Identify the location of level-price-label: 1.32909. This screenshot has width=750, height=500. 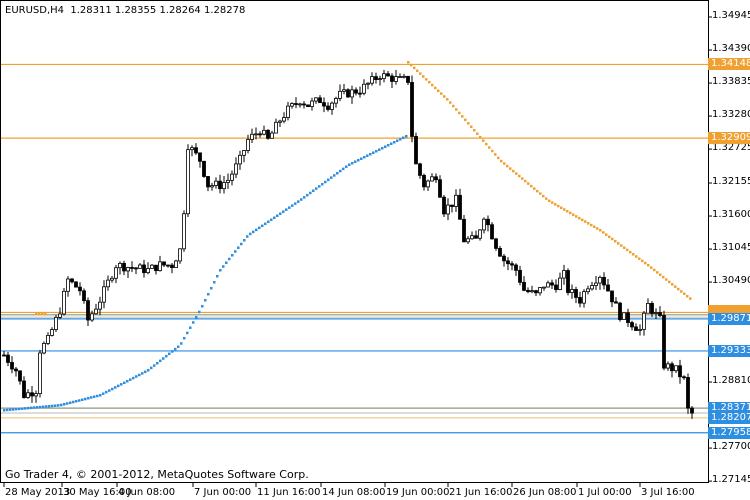
(729, 138).